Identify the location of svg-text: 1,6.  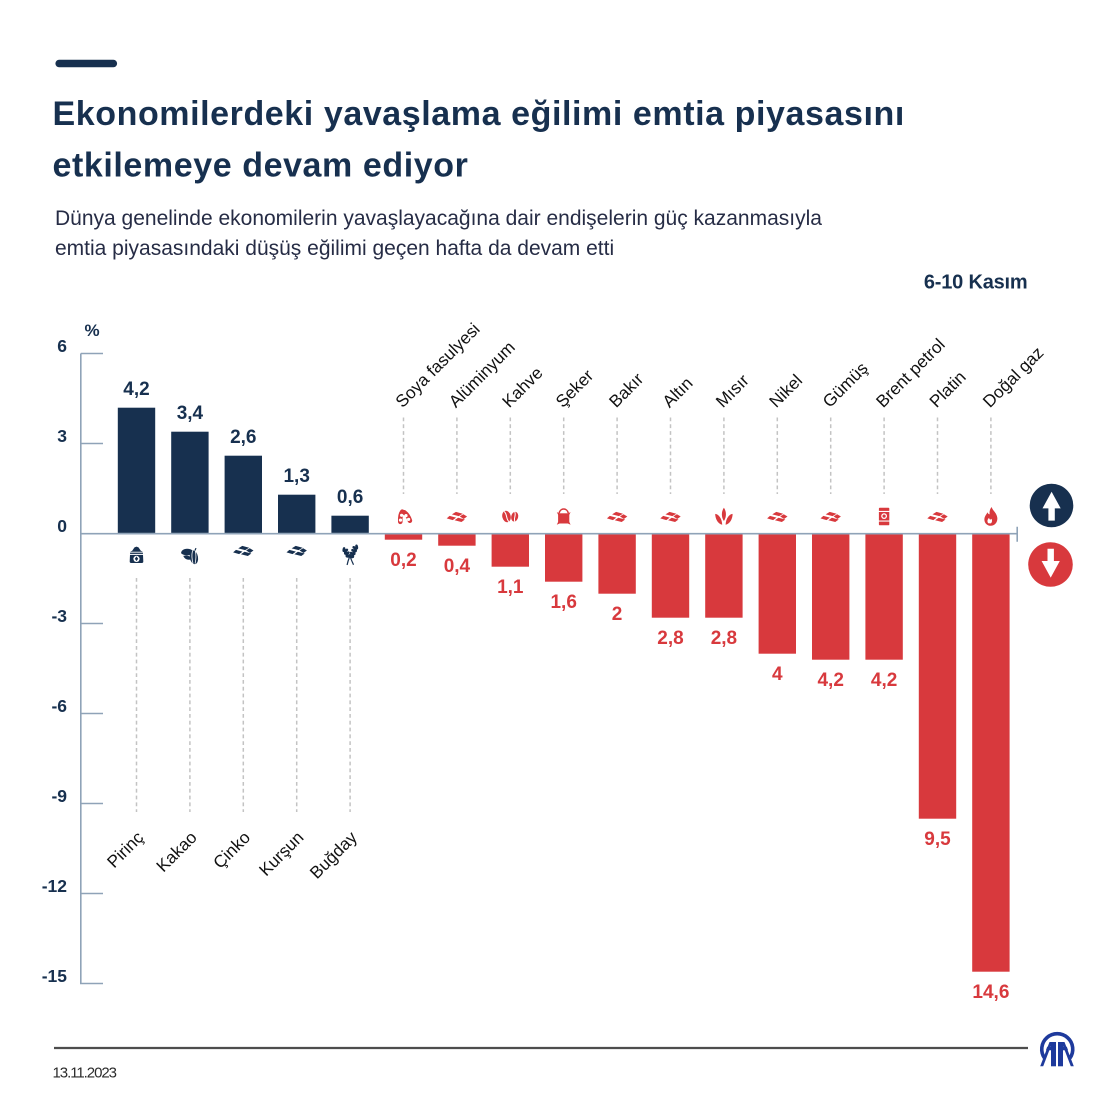
(563, 602).